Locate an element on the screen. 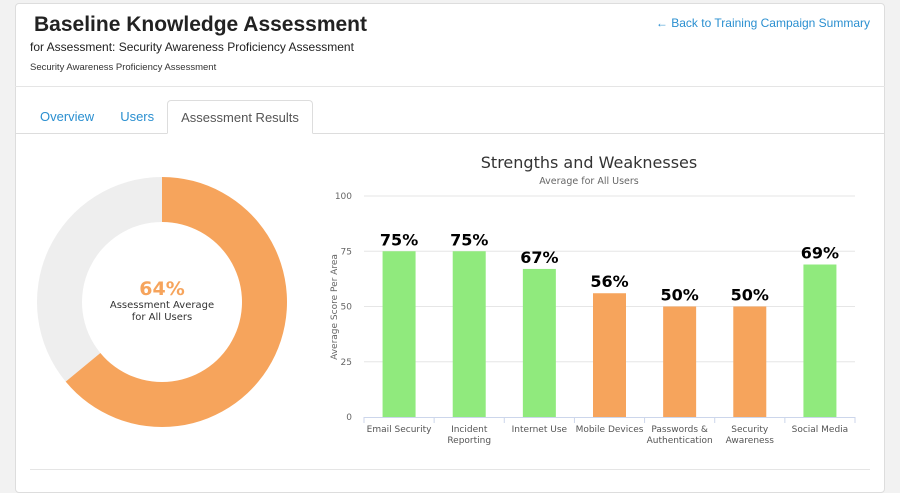  arrow-left-icon: ← is located at coordinates (661, 23).